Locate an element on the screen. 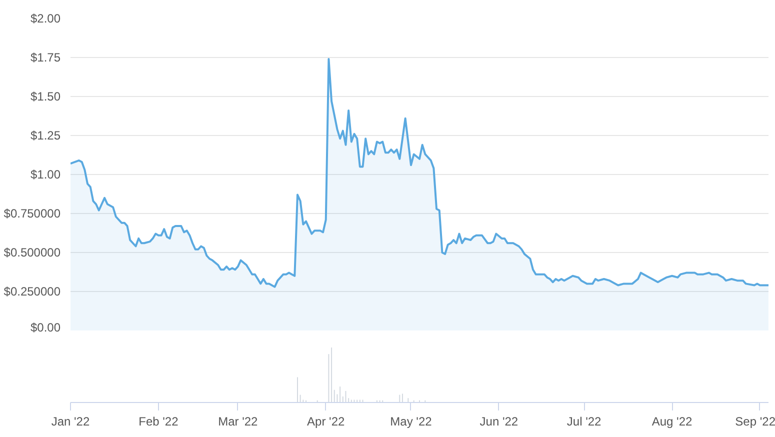  x-tick-label: Jan '22 is located at coordinates (70, 421).